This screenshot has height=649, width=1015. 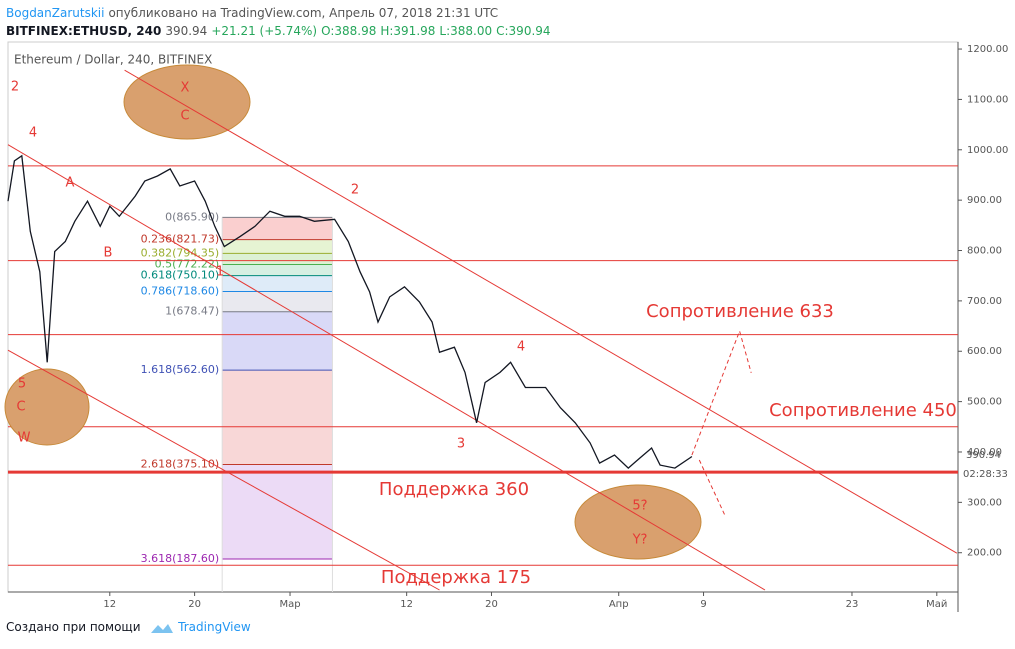 What do you see at coordinates (192, 311) in the screenshot?
I see `fib-label: 1(678.47)` at bounding box center [192, 311].